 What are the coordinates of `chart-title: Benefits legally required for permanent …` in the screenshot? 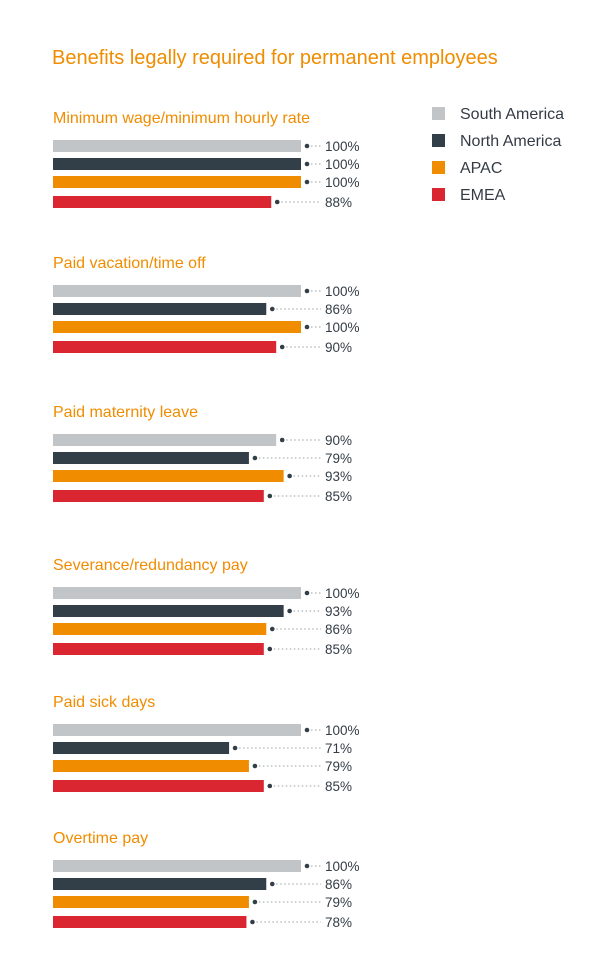 It's located at (275, 58).